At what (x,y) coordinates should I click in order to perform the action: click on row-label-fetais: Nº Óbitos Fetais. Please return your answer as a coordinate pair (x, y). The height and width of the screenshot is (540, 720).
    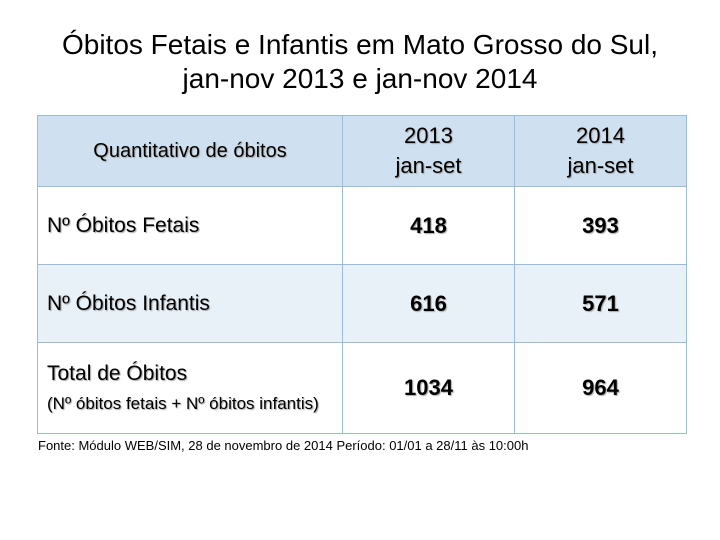
    Looking at the image, I should click on (190, 225).